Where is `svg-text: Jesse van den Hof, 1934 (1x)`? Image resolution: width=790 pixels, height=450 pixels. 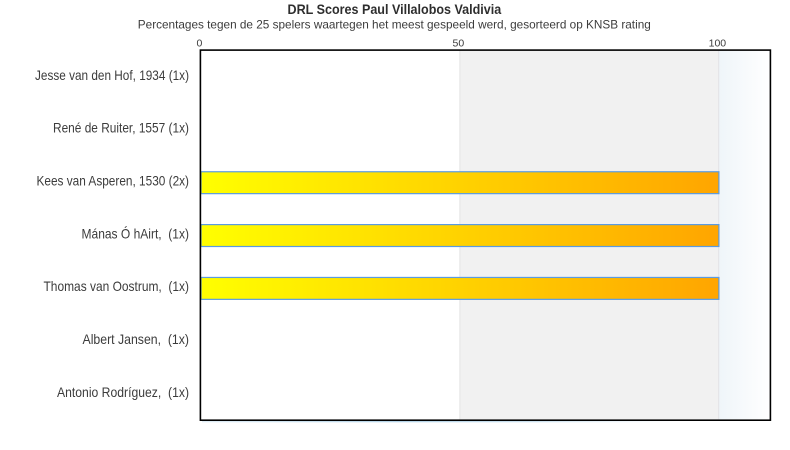
svg-text: Jesse van den Hof, 1934 (1x) is located at coordinates (112, 75).